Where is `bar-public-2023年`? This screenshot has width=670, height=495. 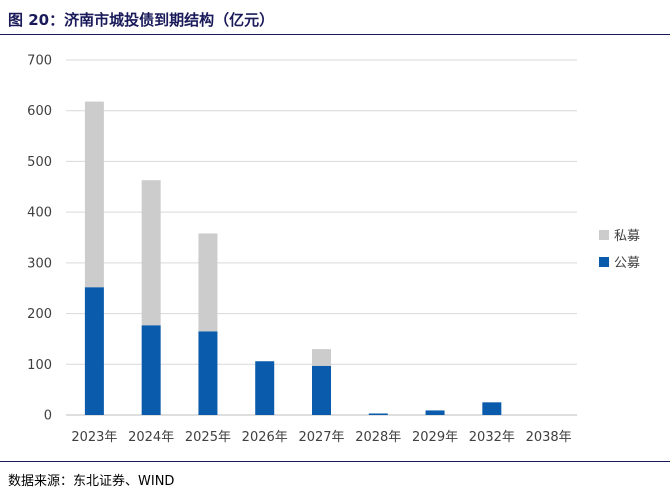
bar-public-2023年 is located at coordinates (94, 351).